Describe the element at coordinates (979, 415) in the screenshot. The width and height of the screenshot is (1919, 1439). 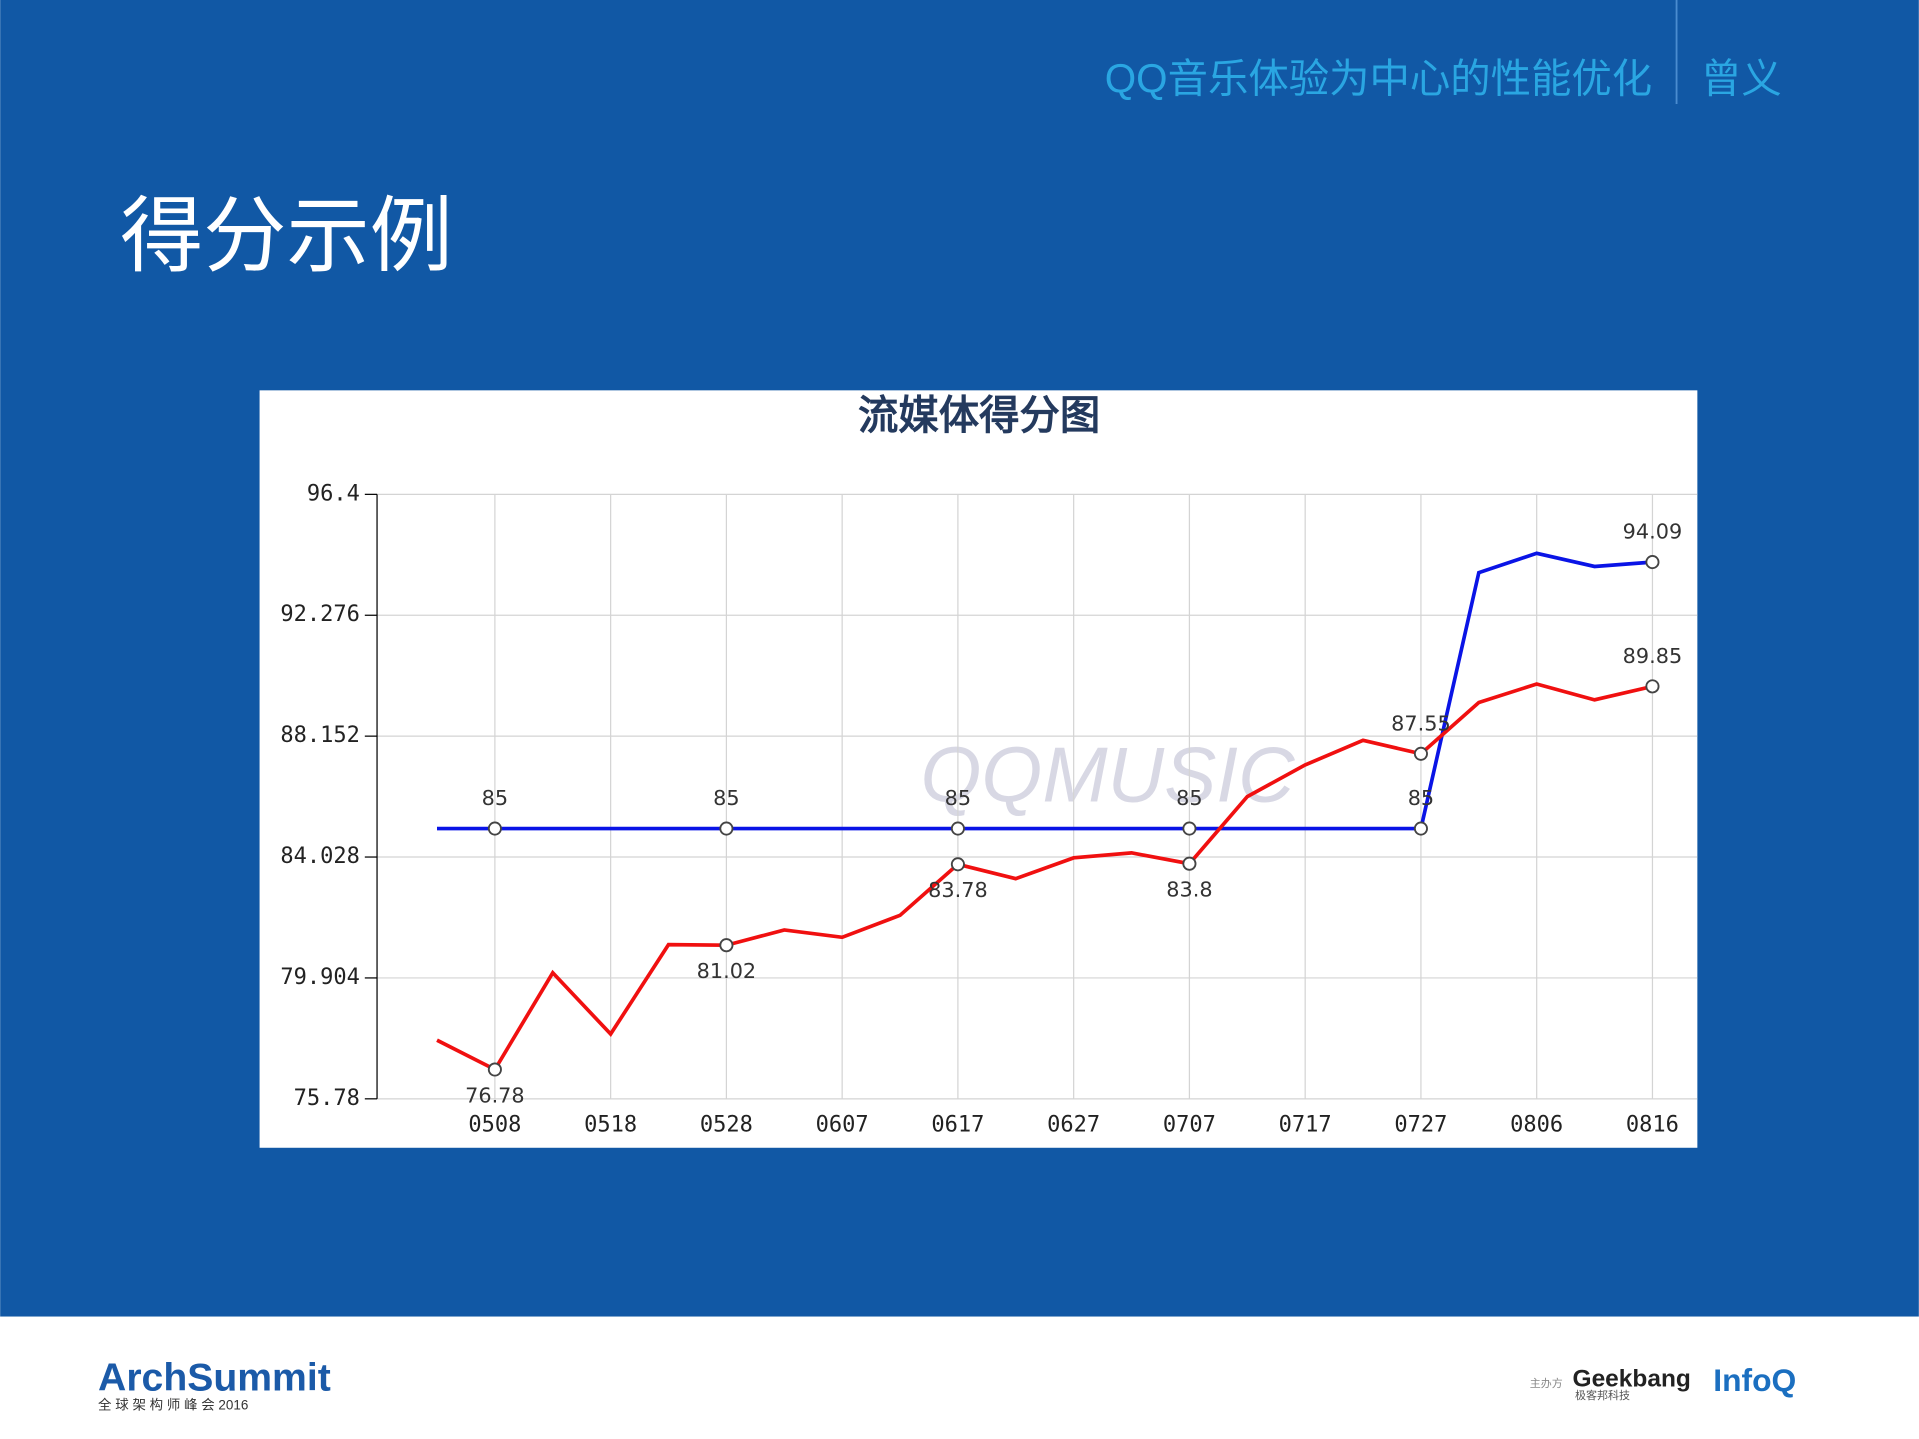
I see `chart-title: 流媒体得分图` at that location.